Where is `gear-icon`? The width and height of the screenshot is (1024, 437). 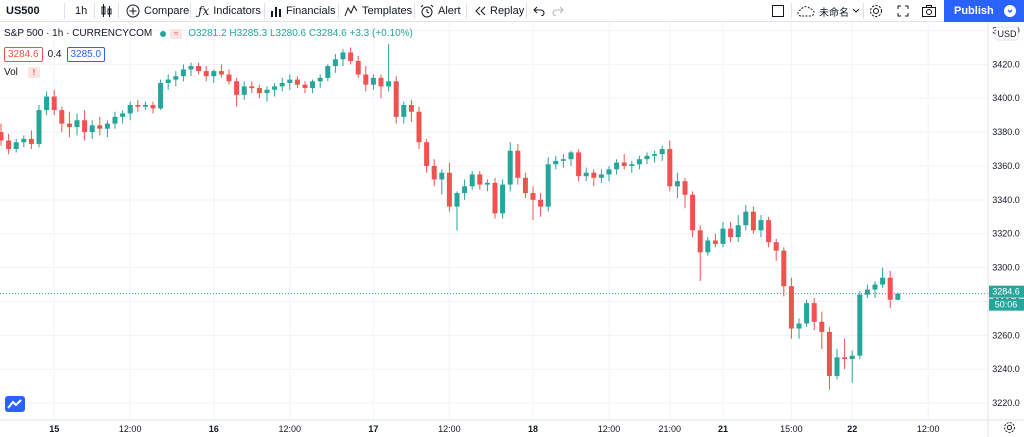 gear-icon is located at coordinates (876, 11).